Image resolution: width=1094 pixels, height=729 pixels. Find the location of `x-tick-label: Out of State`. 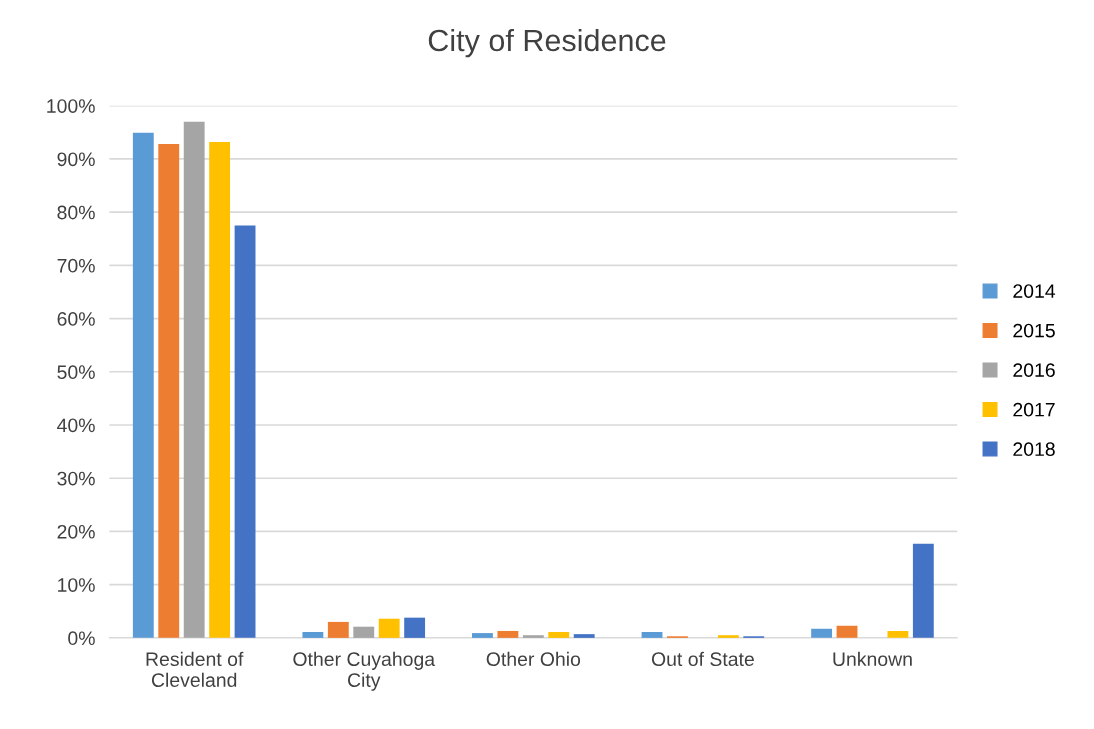

x-tick-label: Out of State is located at coordinates (702, 659).